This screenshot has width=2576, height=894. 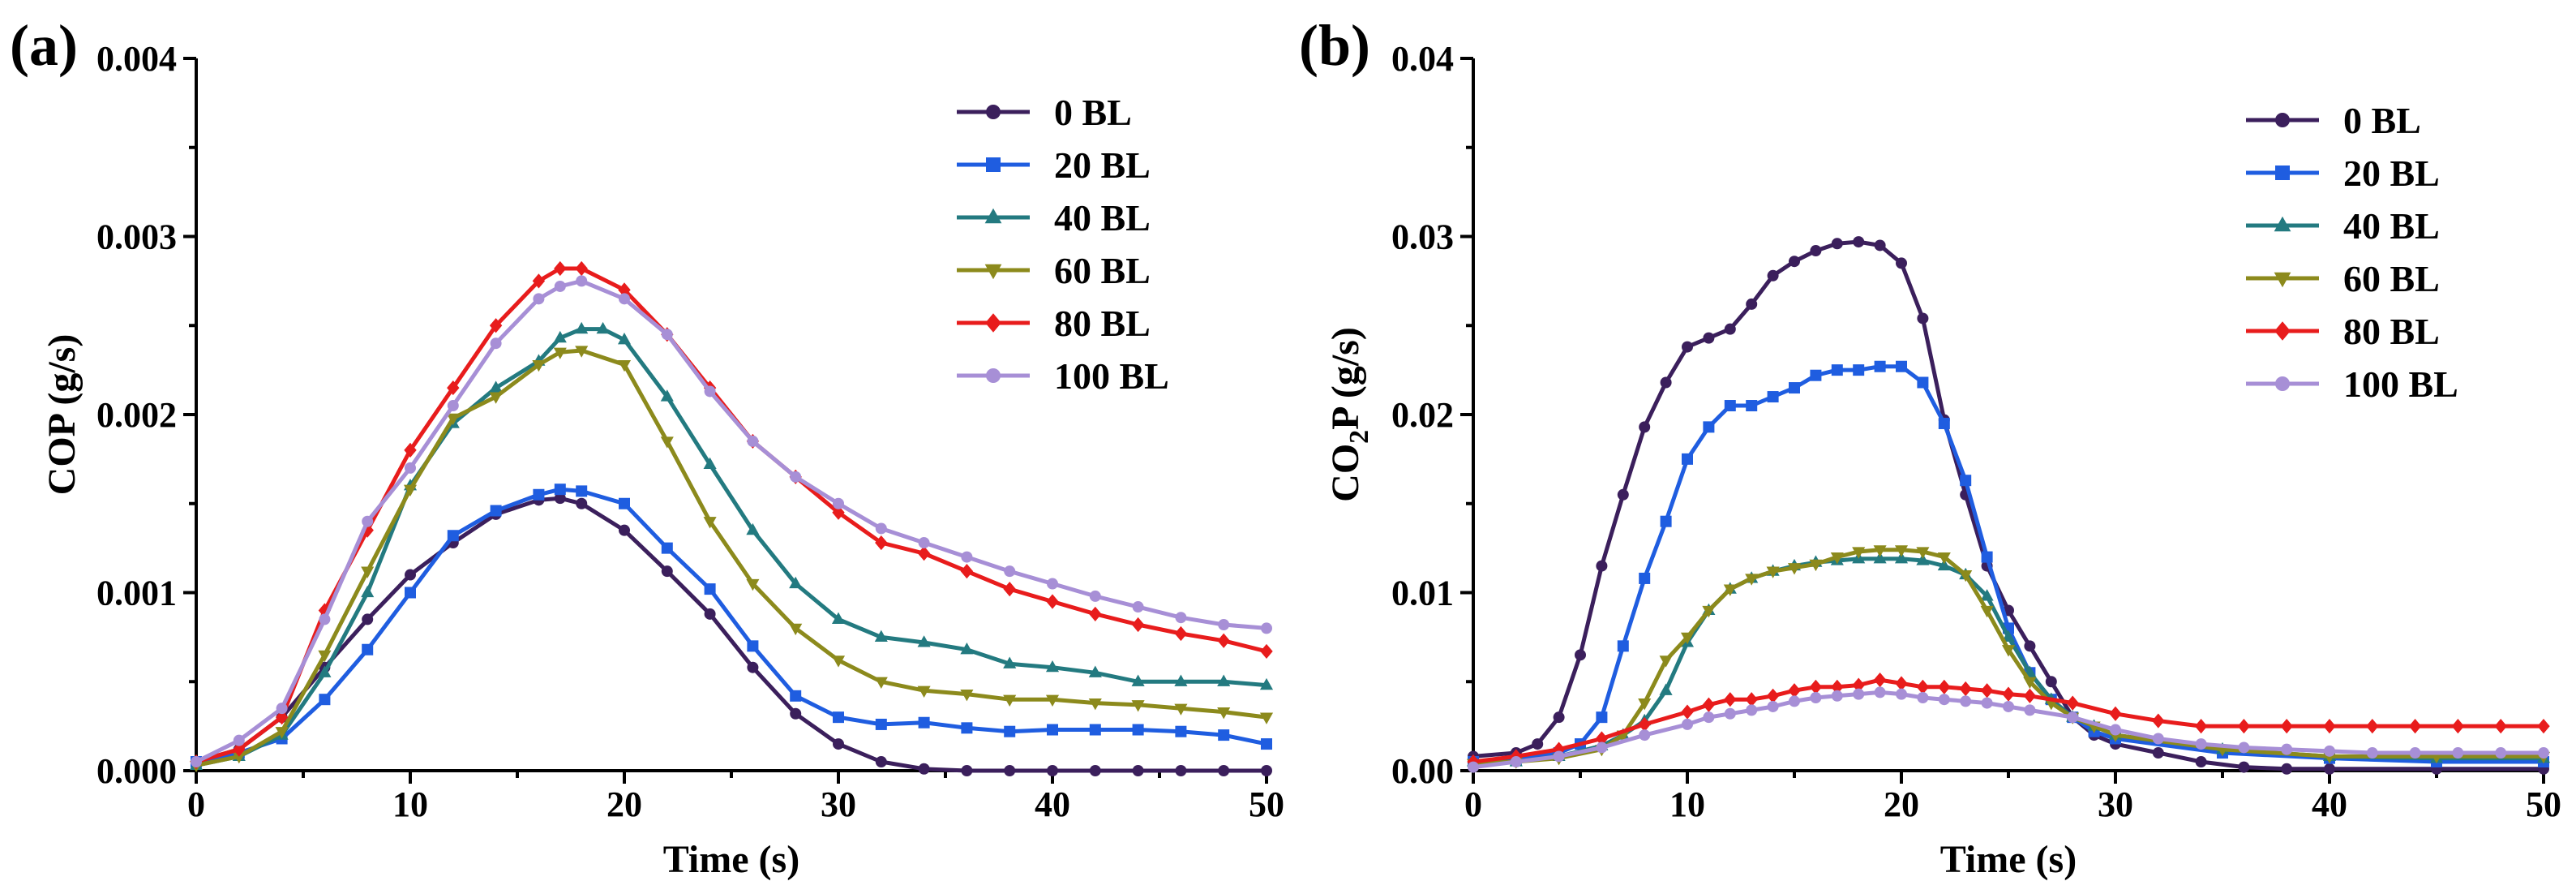 I want to click on y-axis-title-subscript: 2, so click(x=1359, y=437).